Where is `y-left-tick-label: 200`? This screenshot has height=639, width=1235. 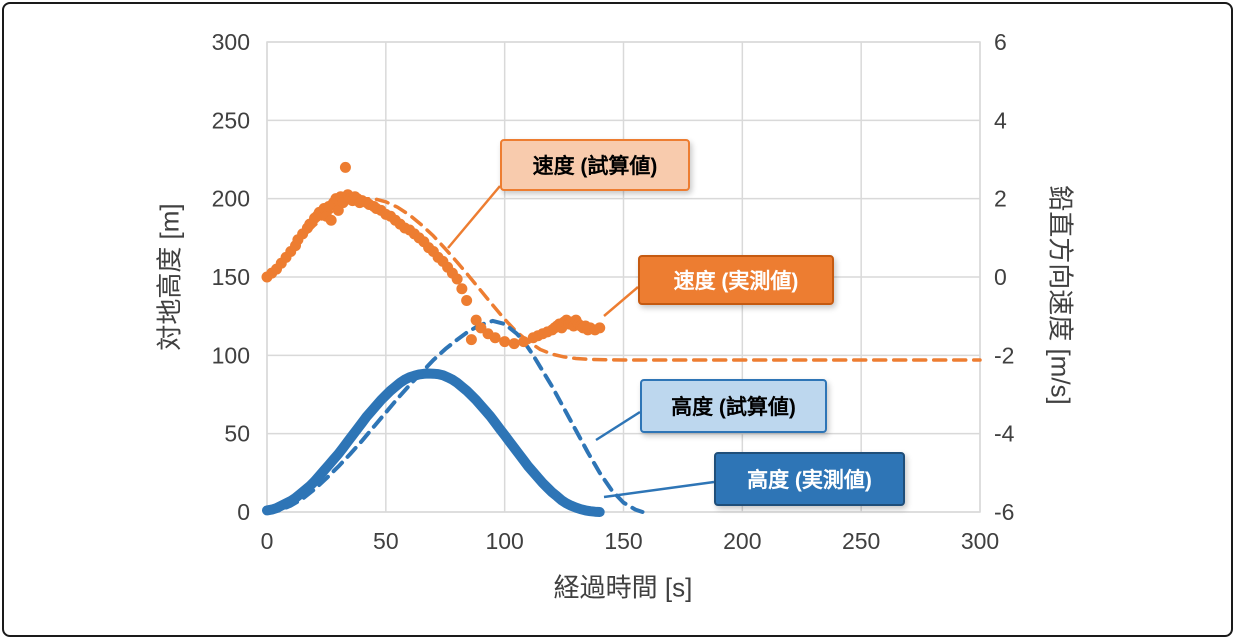
y-left-tick-label: 200 is located at coordinates (231, 199).